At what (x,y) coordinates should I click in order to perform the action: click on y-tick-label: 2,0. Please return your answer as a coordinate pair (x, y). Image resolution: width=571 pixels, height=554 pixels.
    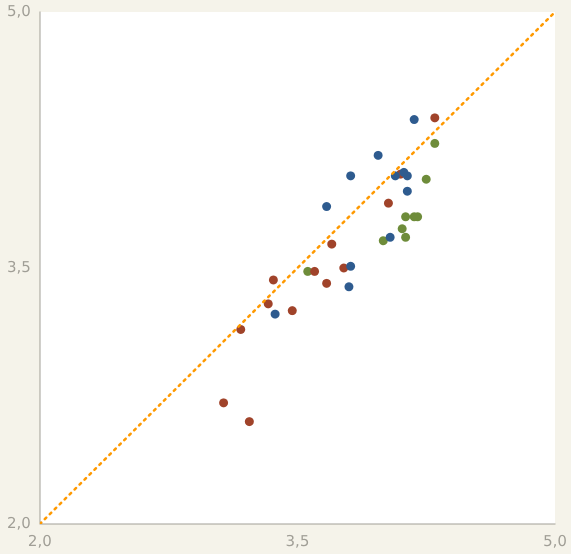
    Looking at the image, I should click on (18, 523).